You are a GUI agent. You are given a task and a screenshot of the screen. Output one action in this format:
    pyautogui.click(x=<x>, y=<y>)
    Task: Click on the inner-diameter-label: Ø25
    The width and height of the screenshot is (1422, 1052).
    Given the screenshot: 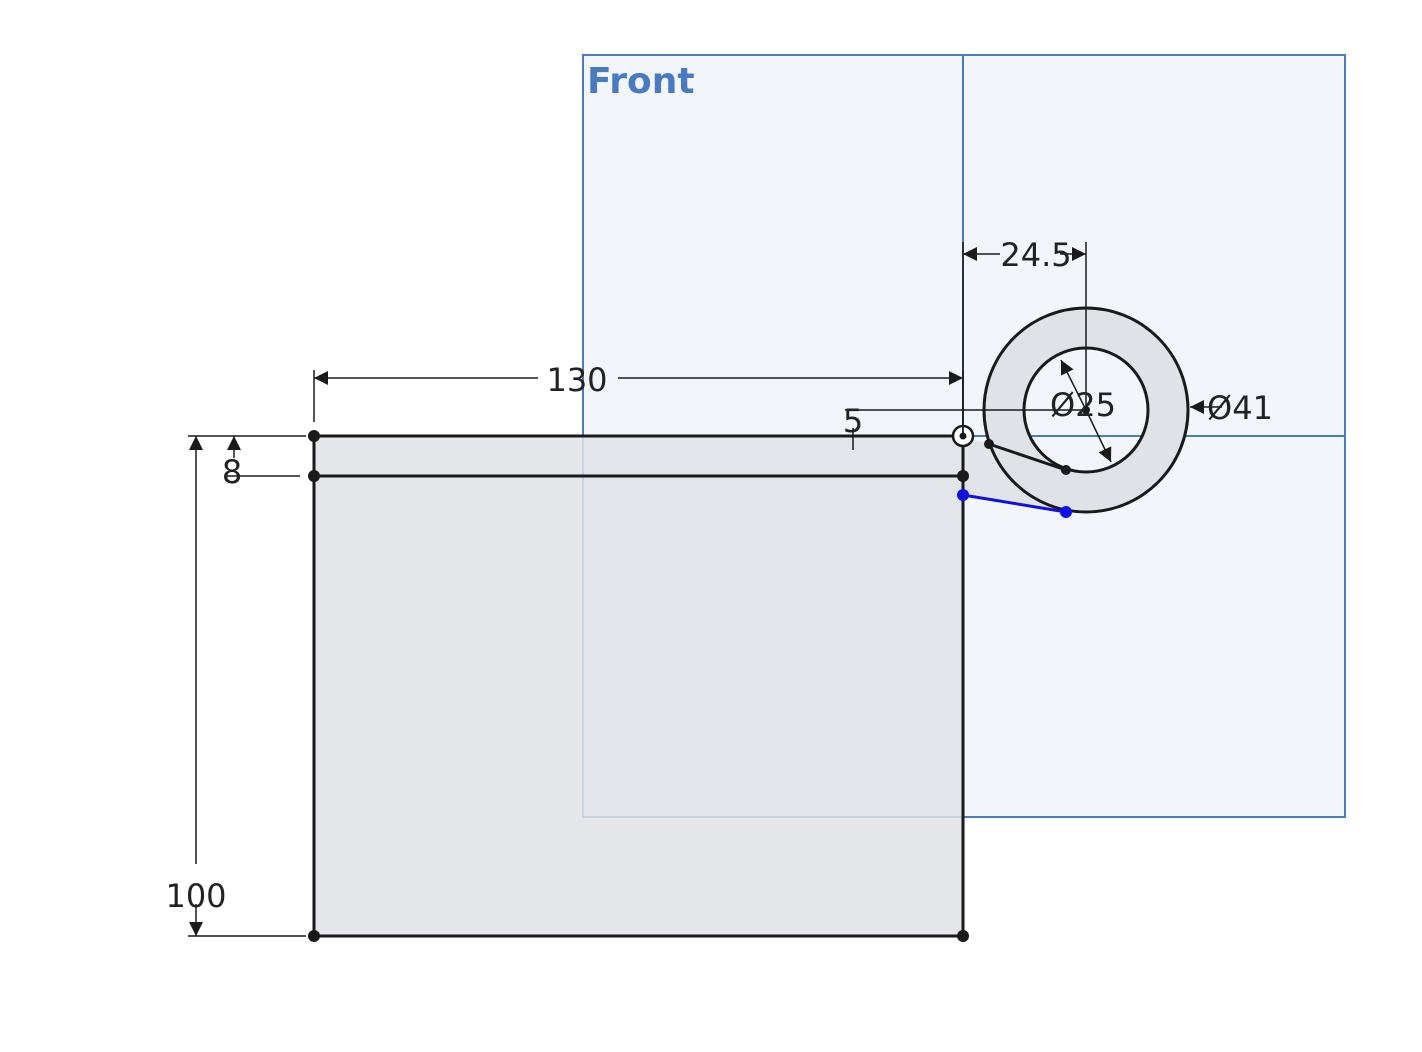 What is the action you would take?
    pyautogui.click(x=1083, y=405)
    